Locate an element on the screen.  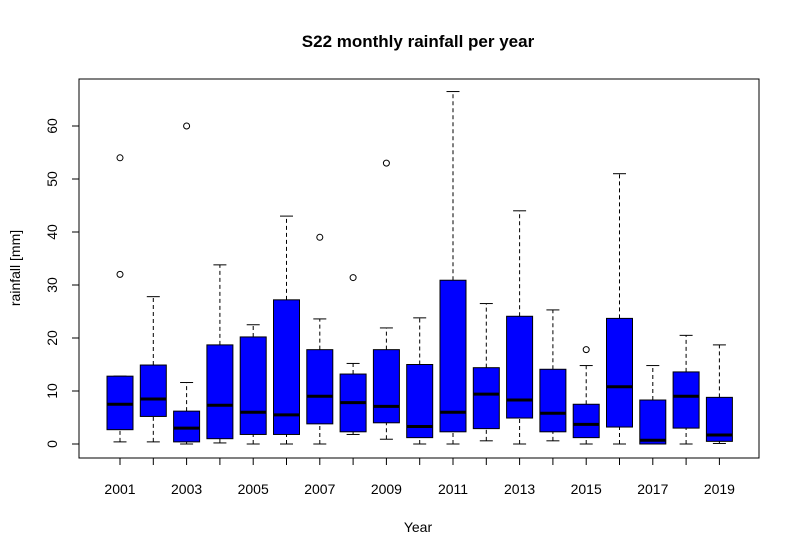
box-2014 is located at coordinates (553, 375).